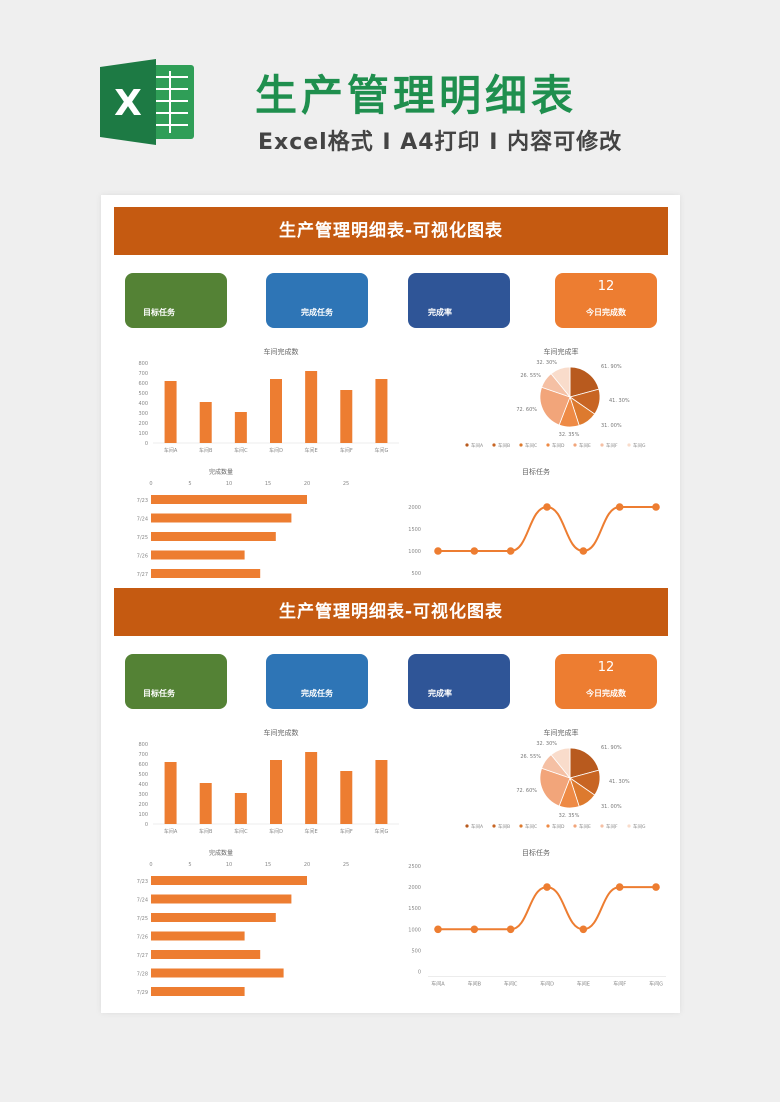 This screenshot has height=1102, width=780. I want to click on y-tick-label: 2000, so click(414, 888).